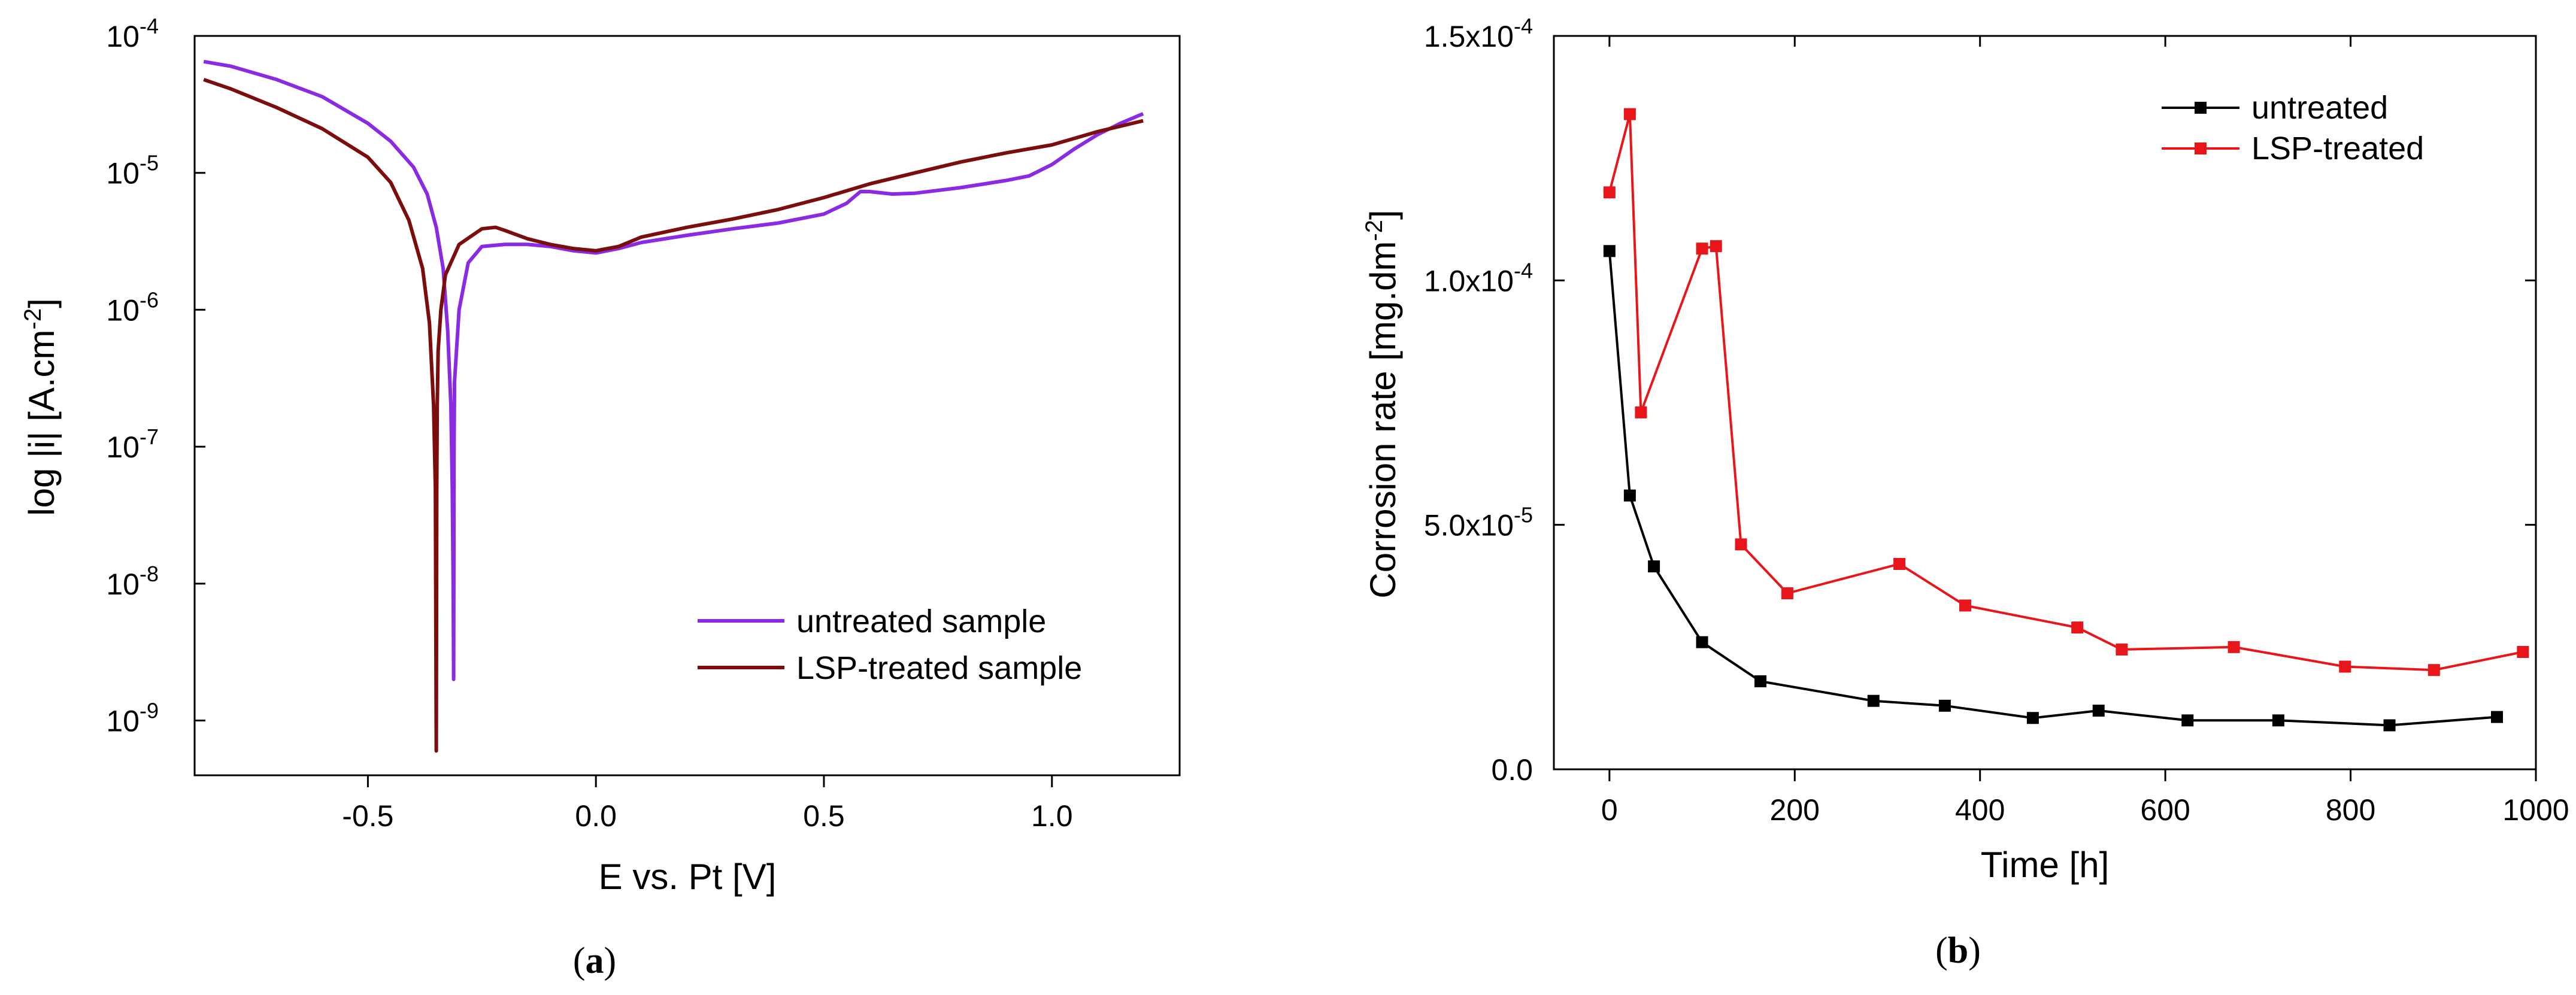 This screenshot has height=995, width=2576. What do you see at coordinates (596, 816) in the screenshot?
I see `panel-a-x-tick-label: 0.0` at bounding box center [596, 816].